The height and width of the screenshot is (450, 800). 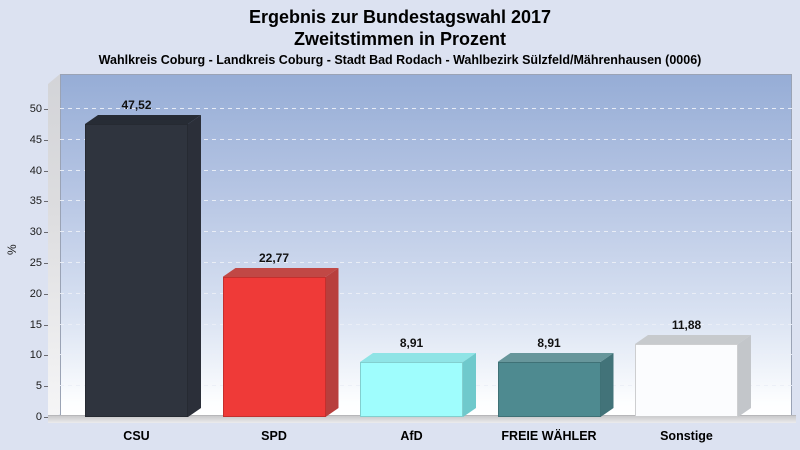 I want to click on y-tick-label-45: 45, so click(x=35, y=139).